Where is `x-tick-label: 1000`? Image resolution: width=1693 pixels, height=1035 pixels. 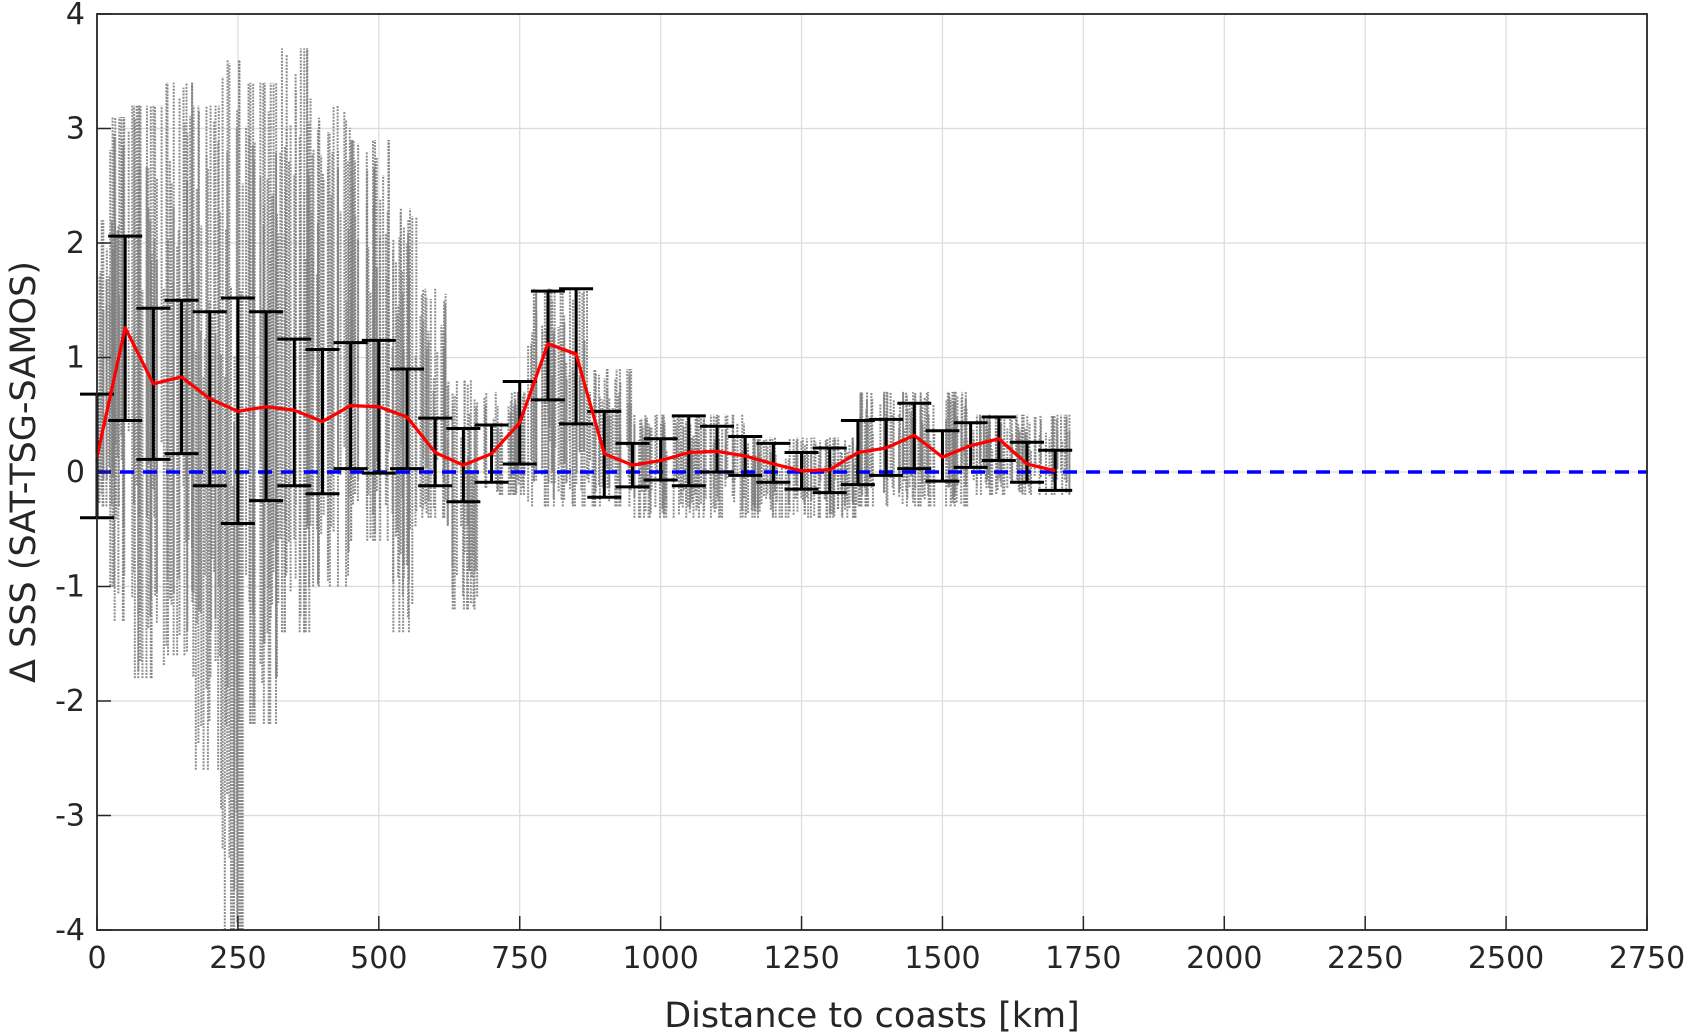 x-tick-label: 1000 is located at coordinates (660, 958).